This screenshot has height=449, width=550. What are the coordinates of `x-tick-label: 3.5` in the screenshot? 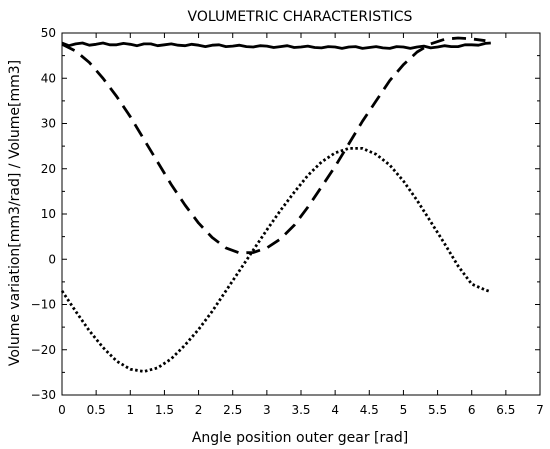 It's located at (300, 410).